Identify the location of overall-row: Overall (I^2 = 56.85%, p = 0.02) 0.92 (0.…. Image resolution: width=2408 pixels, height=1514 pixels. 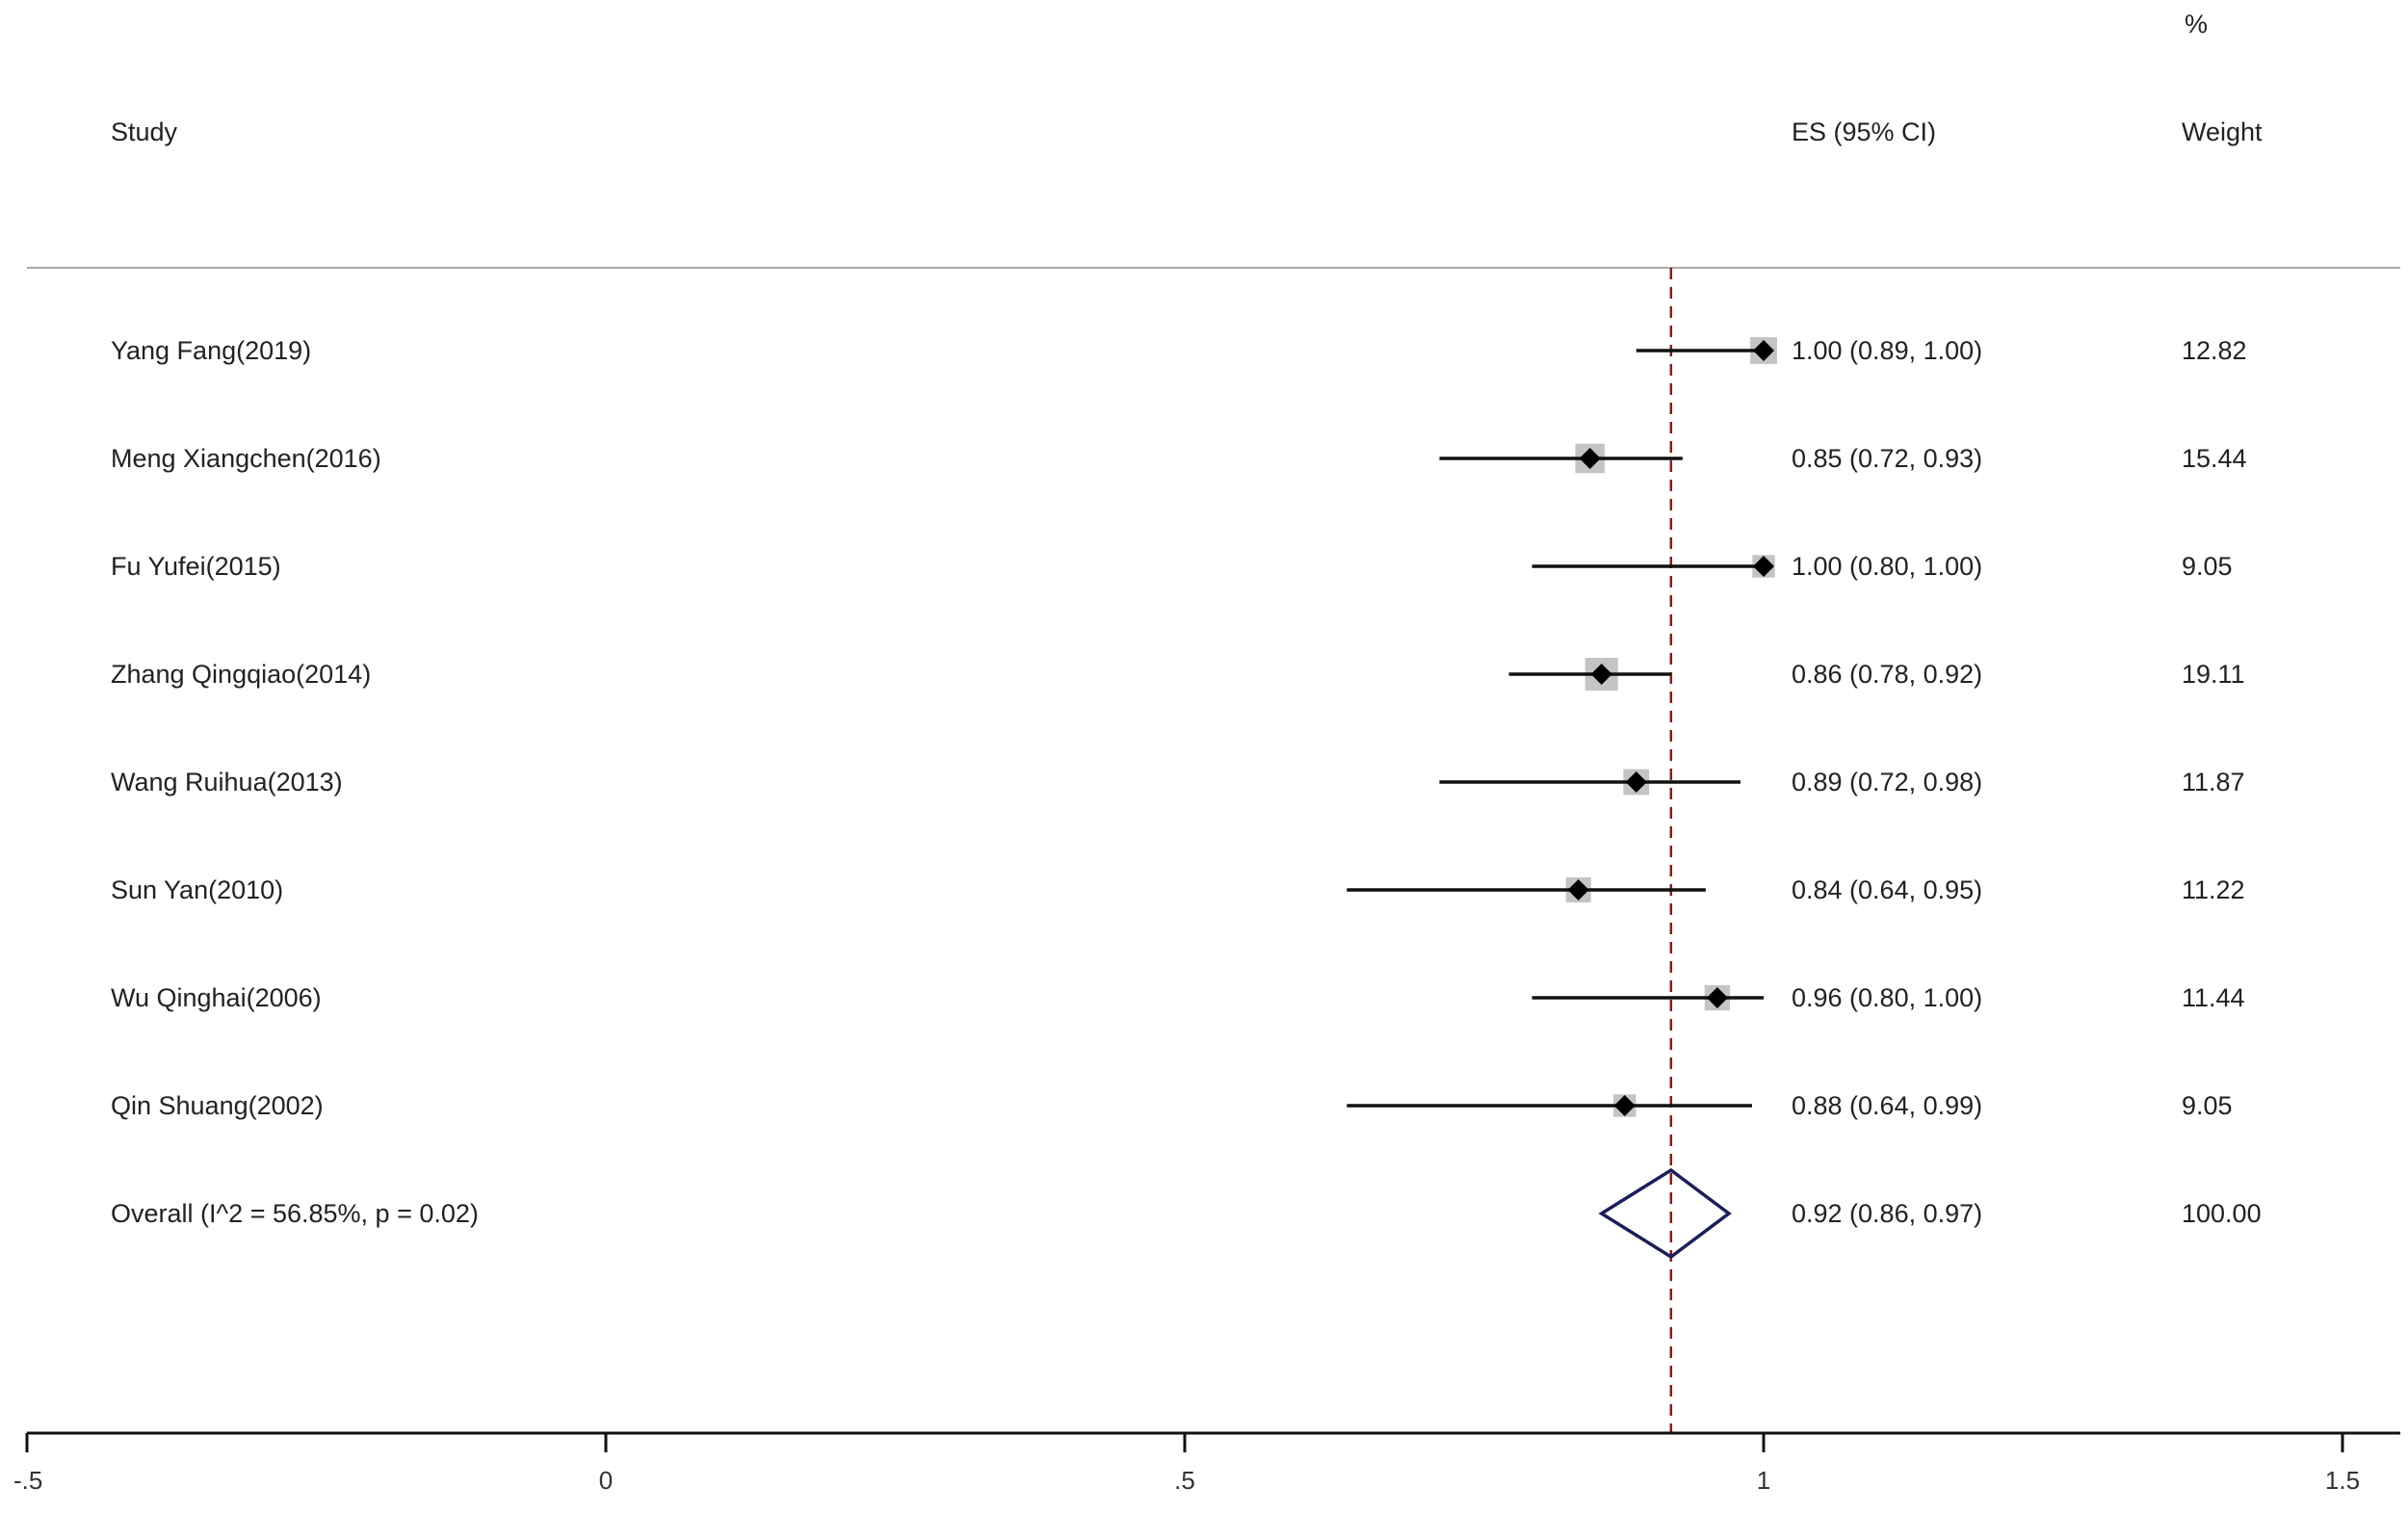
(1186, 1213).